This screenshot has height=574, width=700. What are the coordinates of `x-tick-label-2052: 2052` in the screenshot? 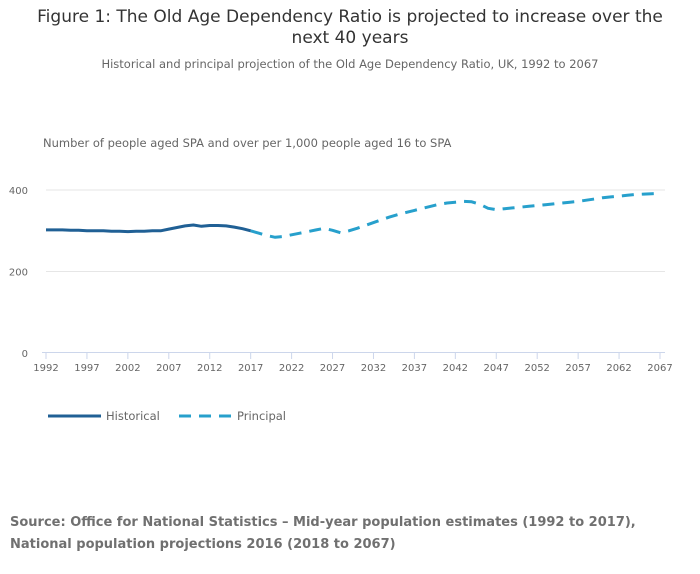 It's located at (536, 368).